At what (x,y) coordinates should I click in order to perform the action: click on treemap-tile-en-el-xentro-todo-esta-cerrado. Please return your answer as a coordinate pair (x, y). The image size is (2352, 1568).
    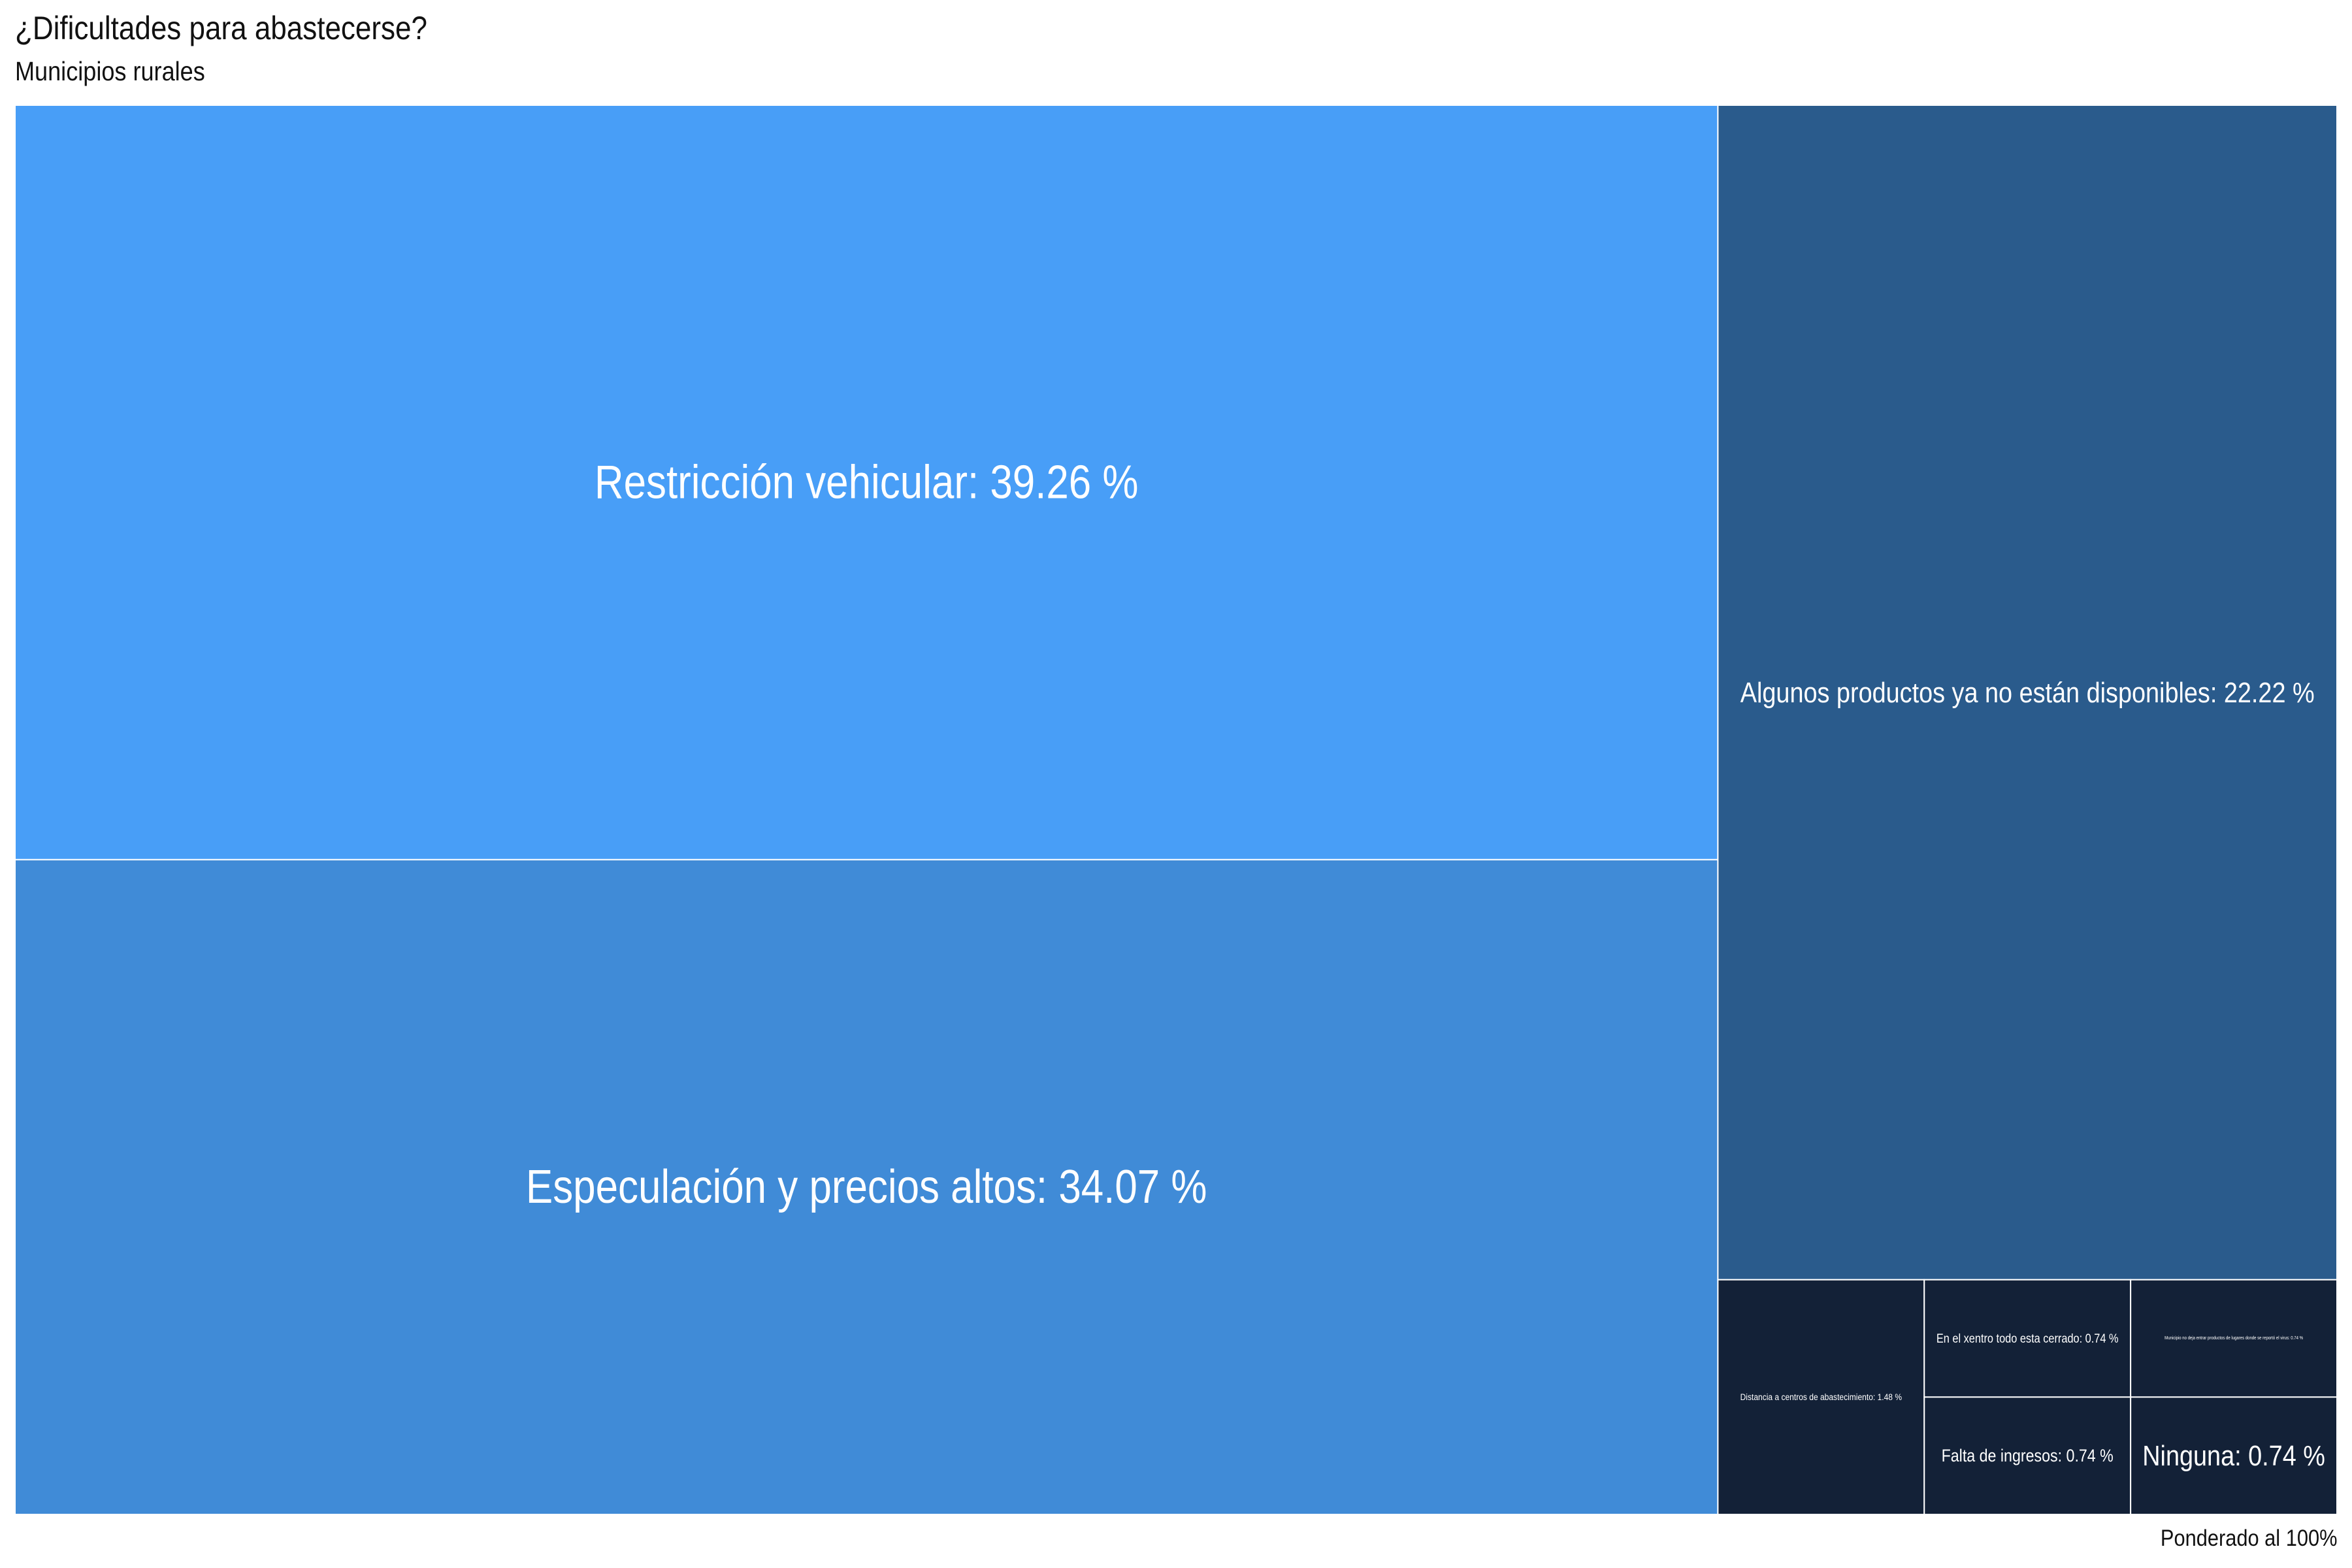
    Looking at the image, I should click on (2027, 1338).